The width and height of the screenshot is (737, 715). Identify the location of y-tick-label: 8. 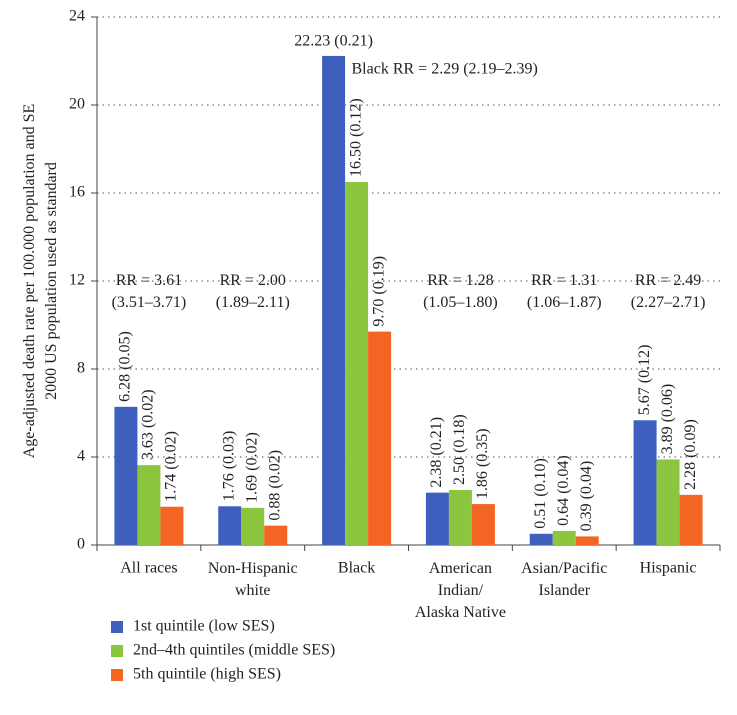
(81, 368).